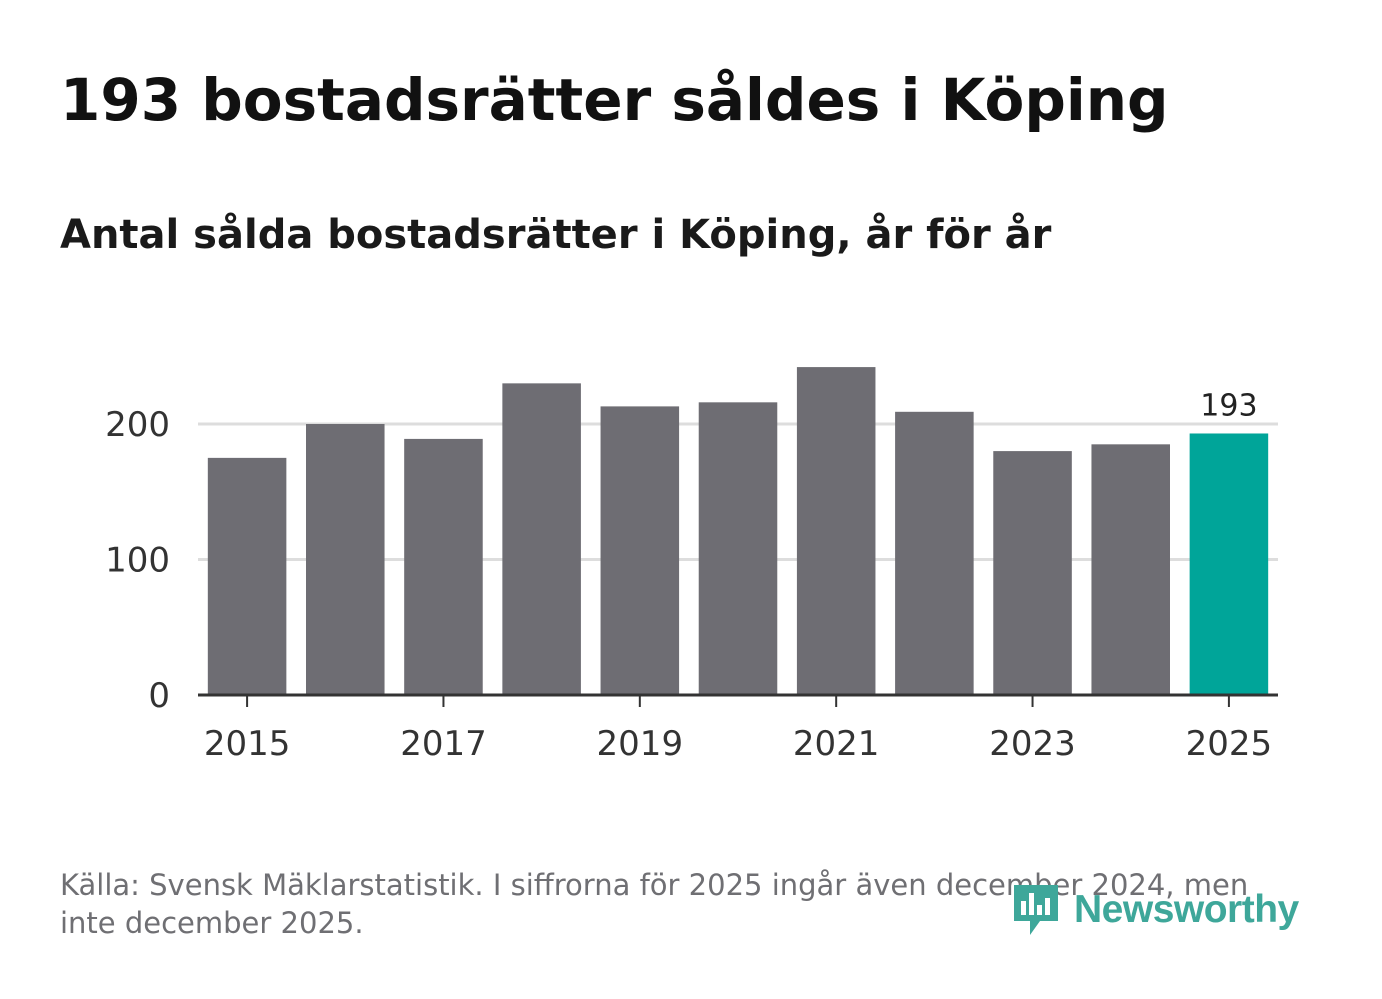 The height and width of the screenshot is (999, 1382). I want to click on x-tick-label-2017: 2017, so click(443, 744).